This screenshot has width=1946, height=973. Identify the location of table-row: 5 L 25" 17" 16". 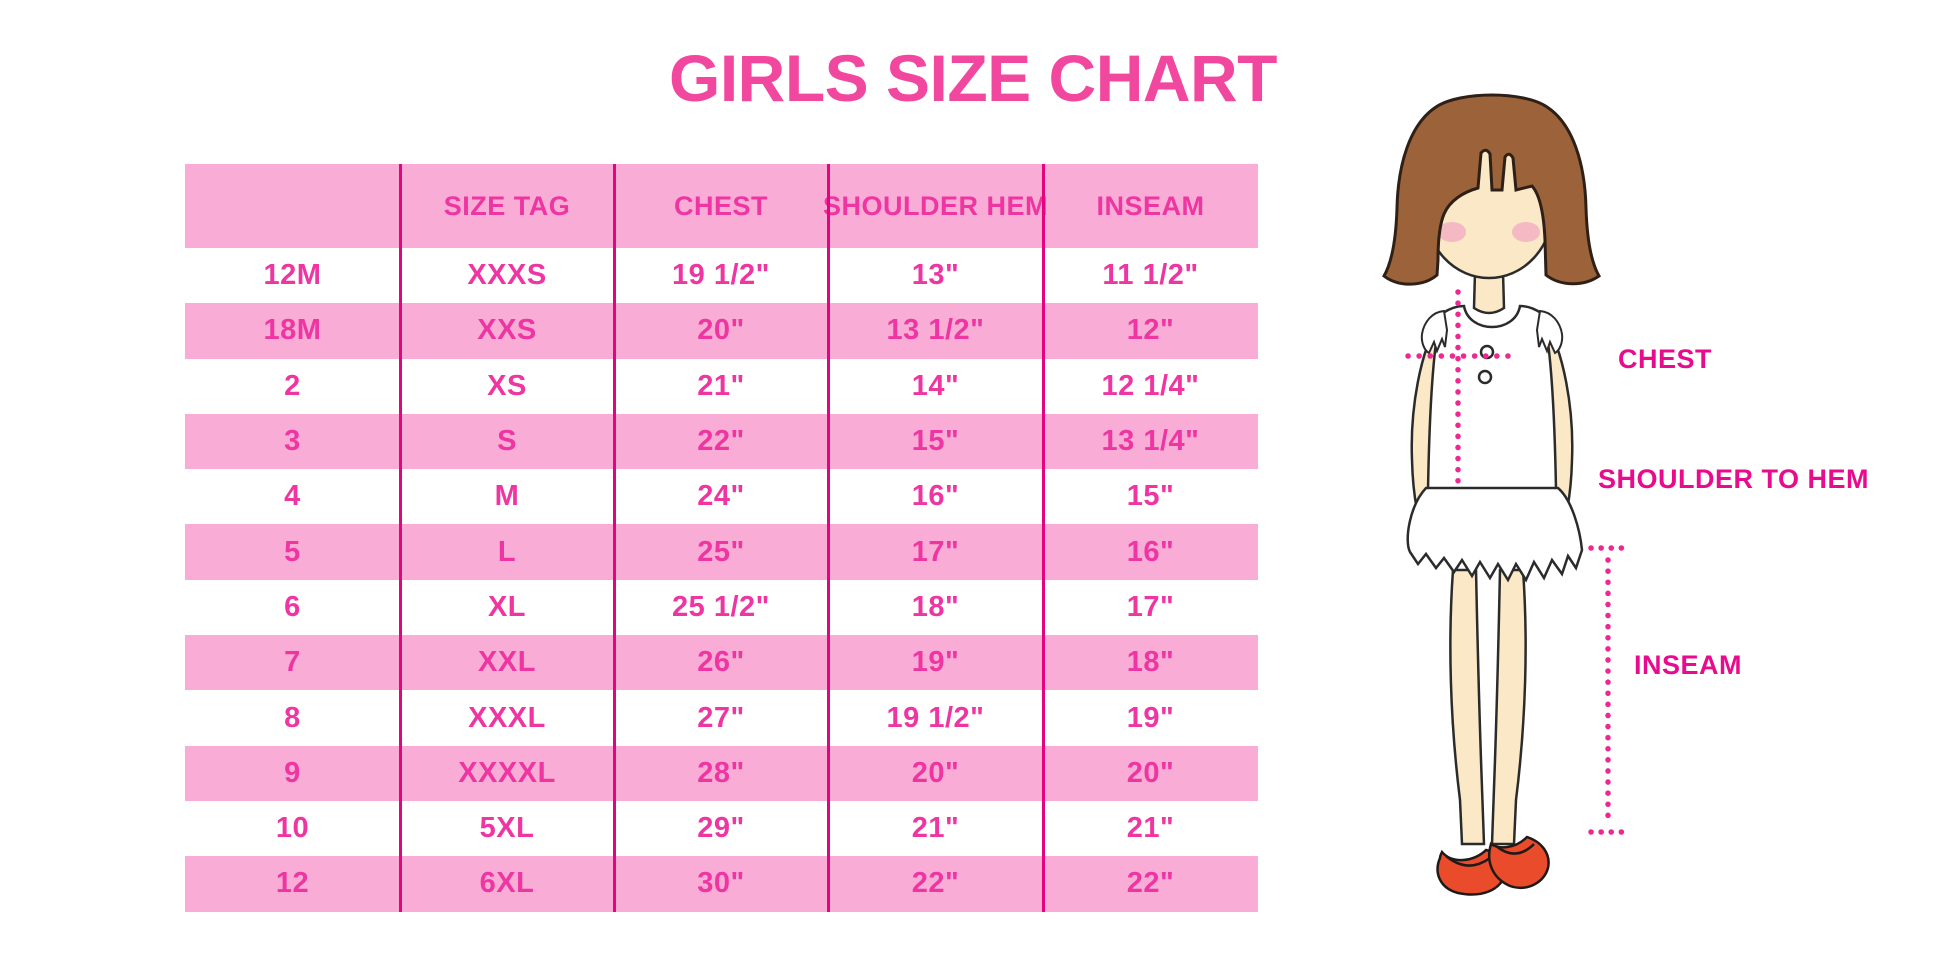
(721, 552).